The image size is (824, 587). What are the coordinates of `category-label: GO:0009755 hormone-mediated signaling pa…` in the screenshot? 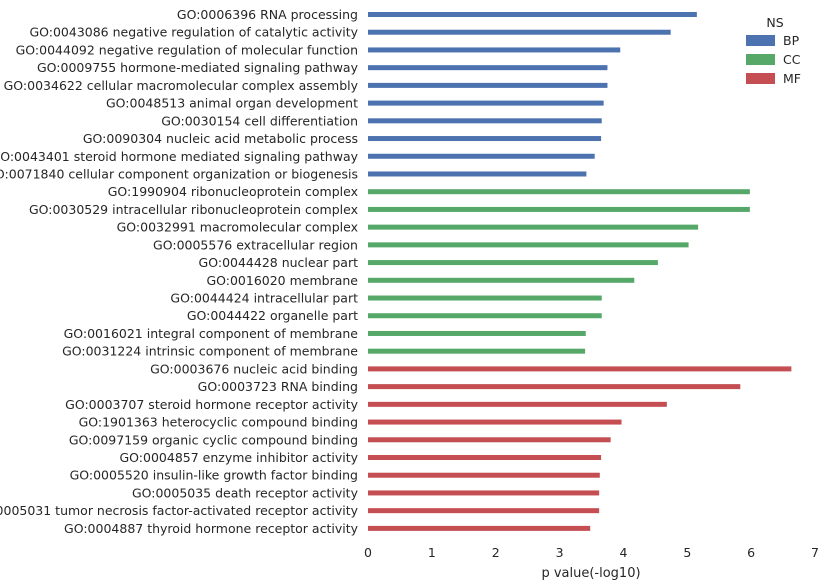 It's located at (198, 67).